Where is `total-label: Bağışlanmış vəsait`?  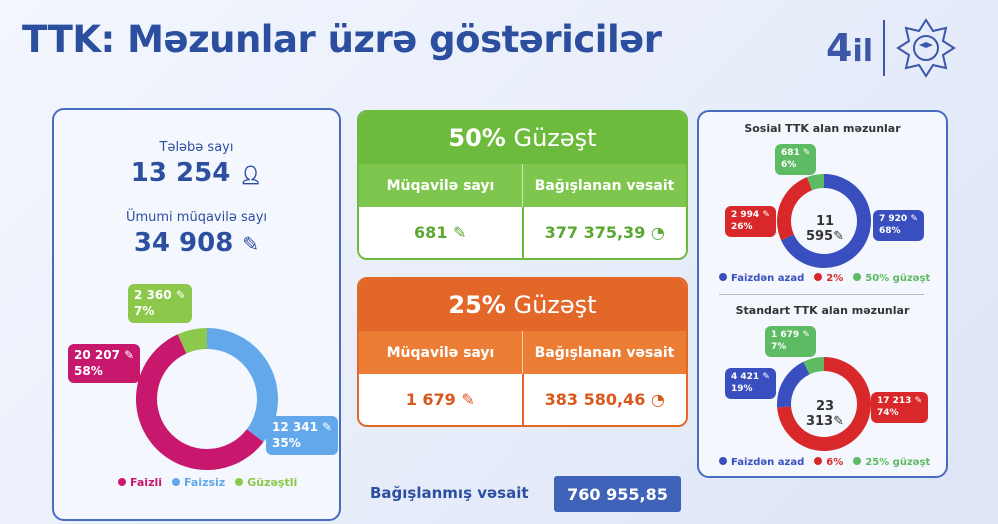
total-label: Bağışlanmış vəsait is located at coordinates (449, 493).